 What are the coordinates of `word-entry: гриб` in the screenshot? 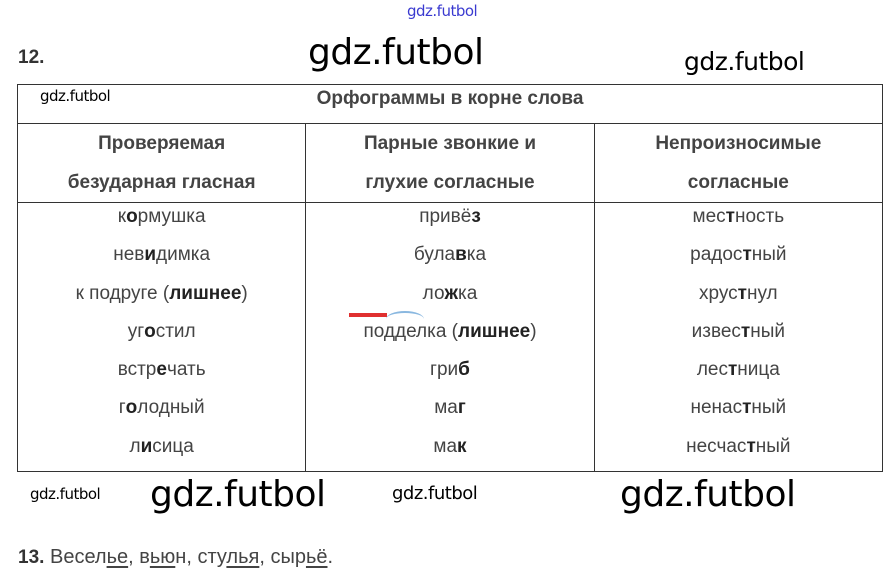 It's located at (449, 375).